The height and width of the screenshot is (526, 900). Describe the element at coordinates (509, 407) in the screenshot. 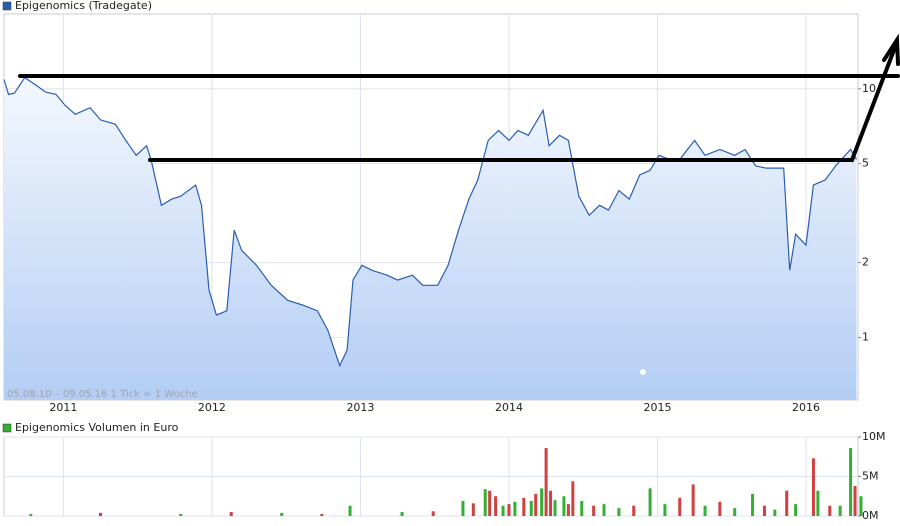

I see `x-tick-label: 2014` at that location.